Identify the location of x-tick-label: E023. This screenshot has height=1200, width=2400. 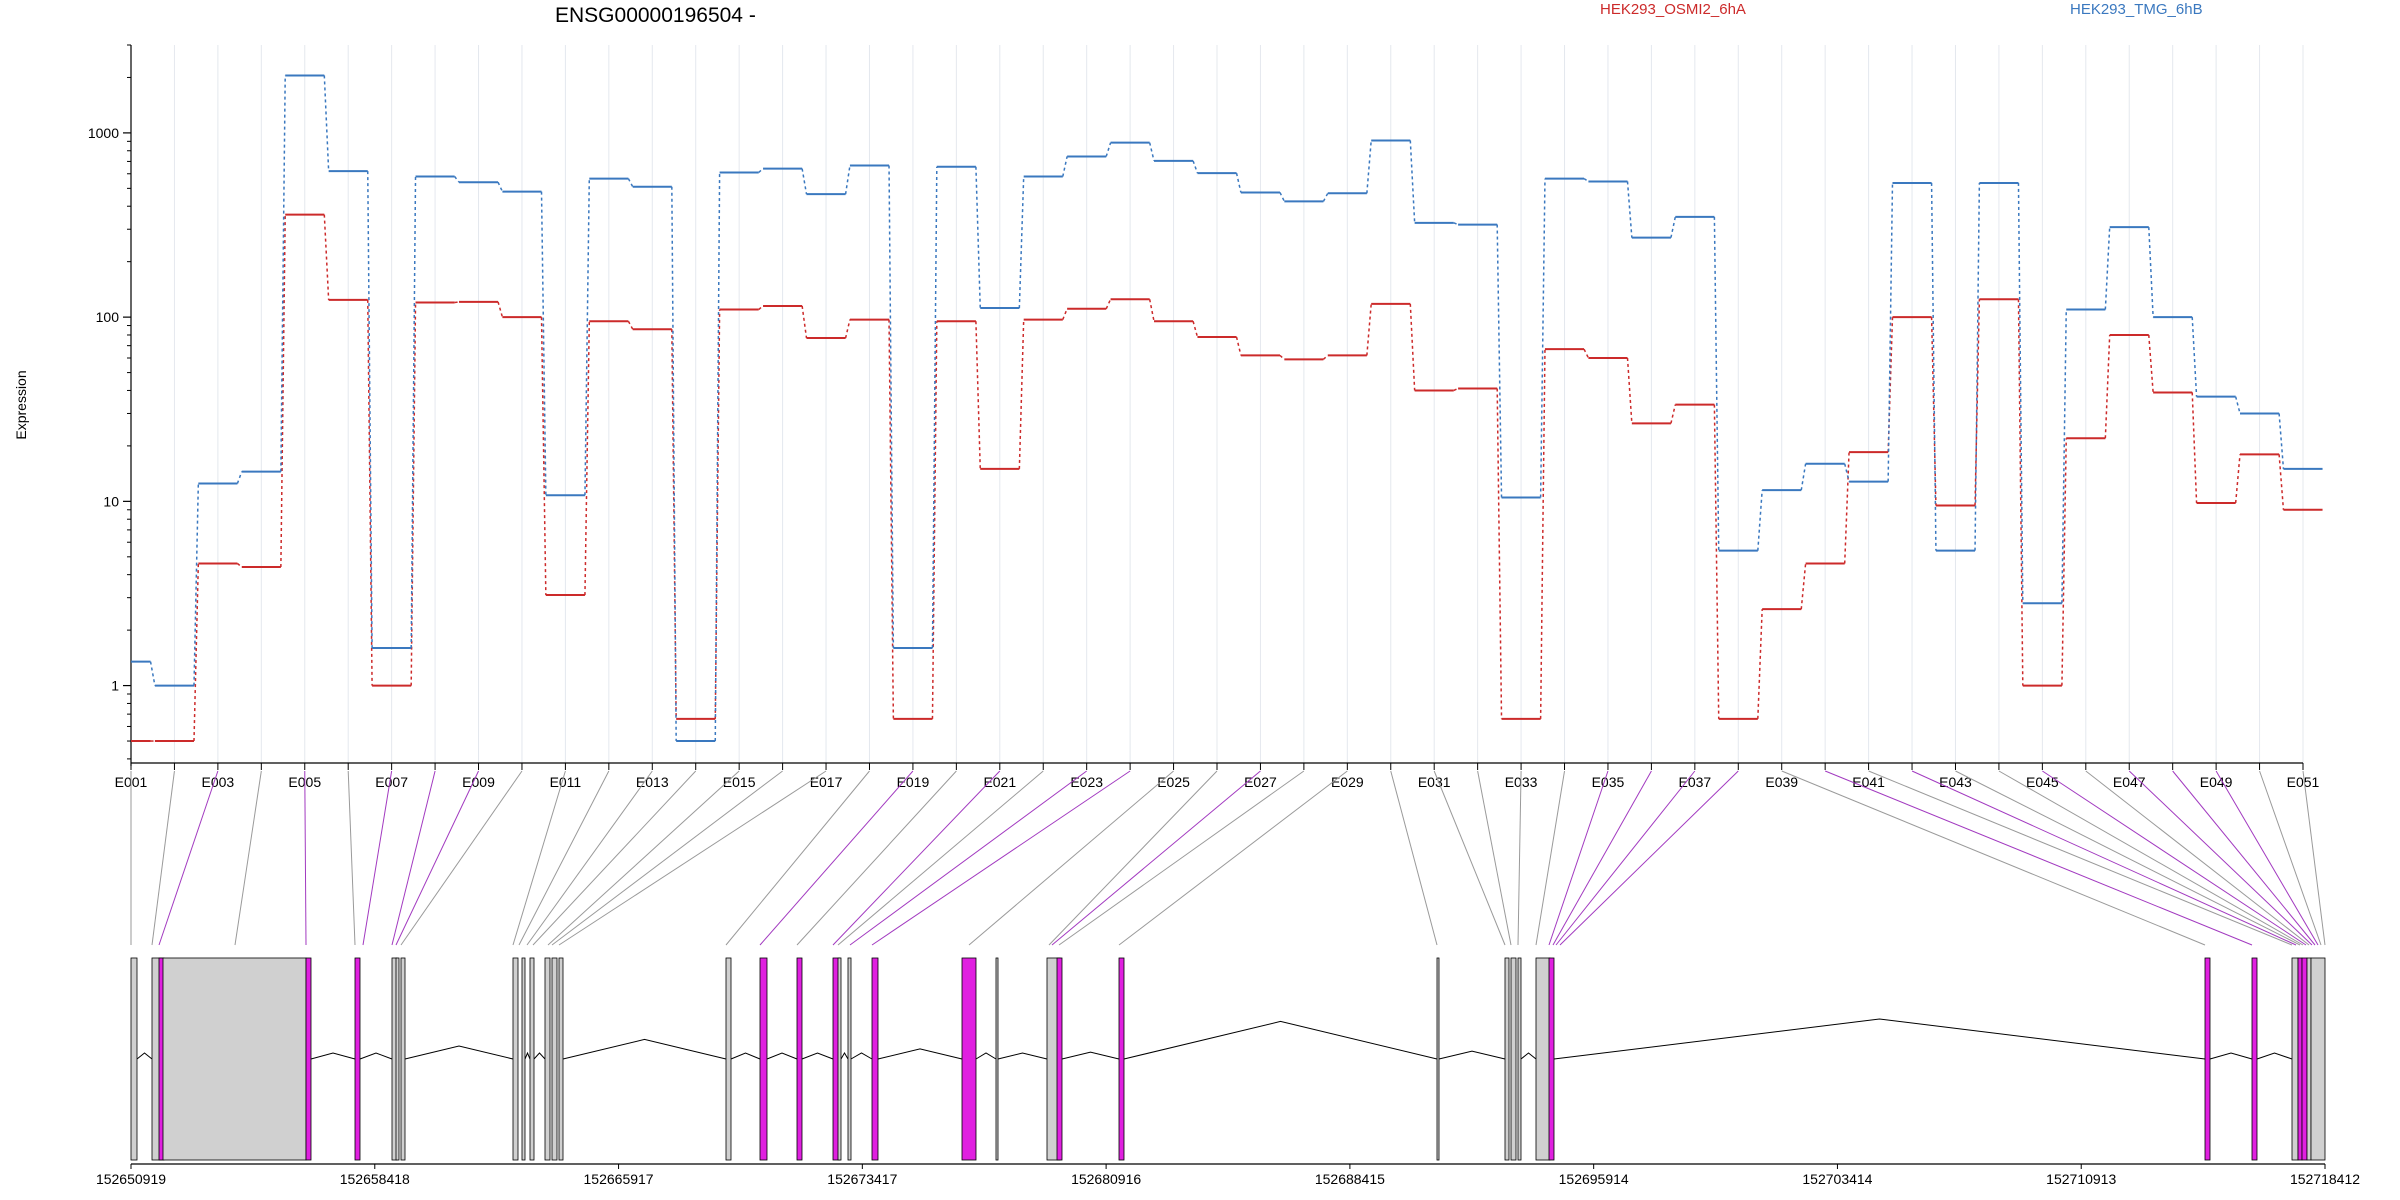
(1086, 782).